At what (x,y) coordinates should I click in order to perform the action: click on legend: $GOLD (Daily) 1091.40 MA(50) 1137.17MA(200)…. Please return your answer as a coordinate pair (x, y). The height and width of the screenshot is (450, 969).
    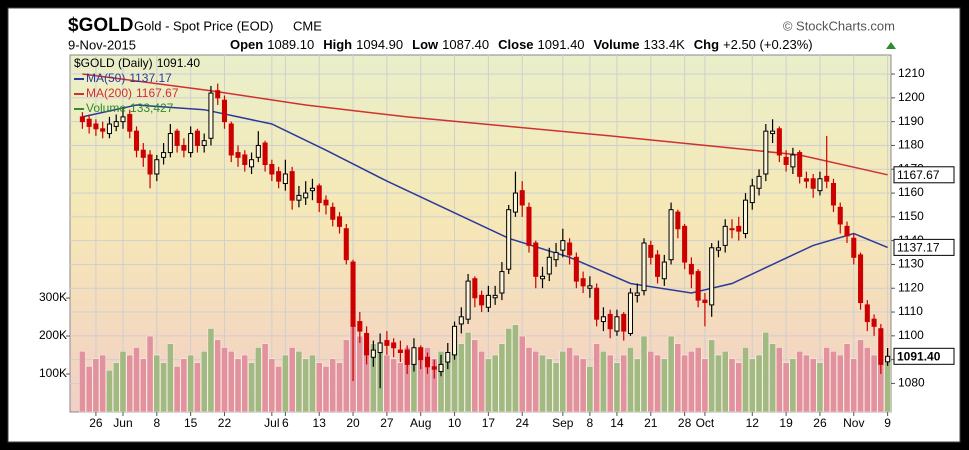
    Looking at the image, I should click on (137, 85).